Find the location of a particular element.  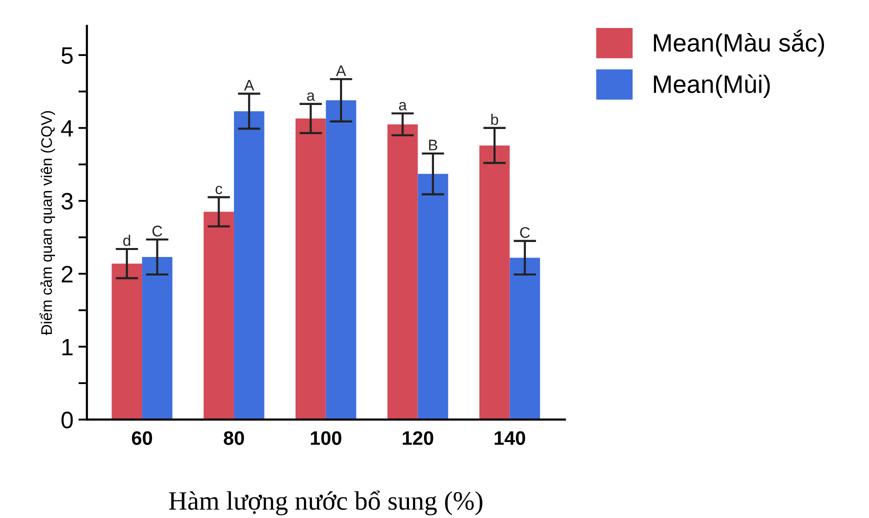

annotation: b is located at coordinates (494, 119).